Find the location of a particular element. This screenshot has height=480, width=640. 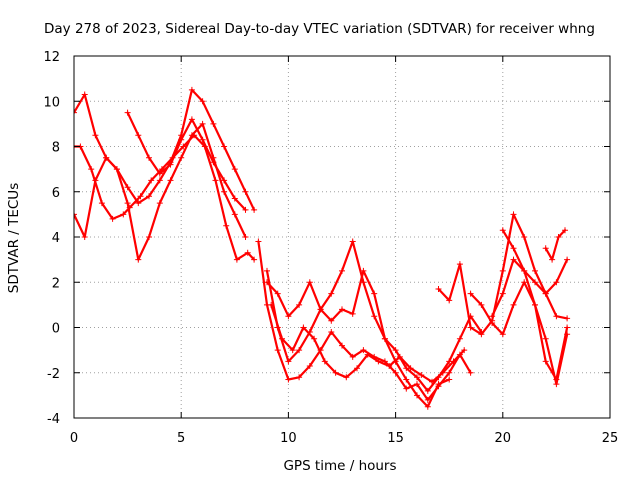

y-tick-label: -2 is located at coordinates (53, 374).